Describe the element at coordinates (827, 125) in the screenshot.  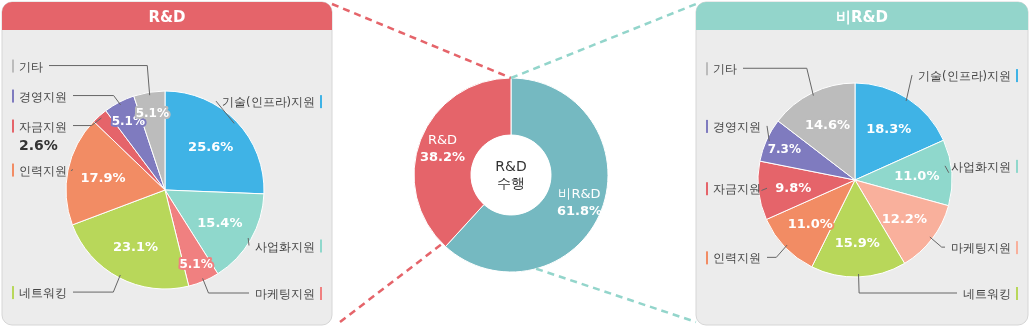
I see `data-label: 14.6%` at that location.